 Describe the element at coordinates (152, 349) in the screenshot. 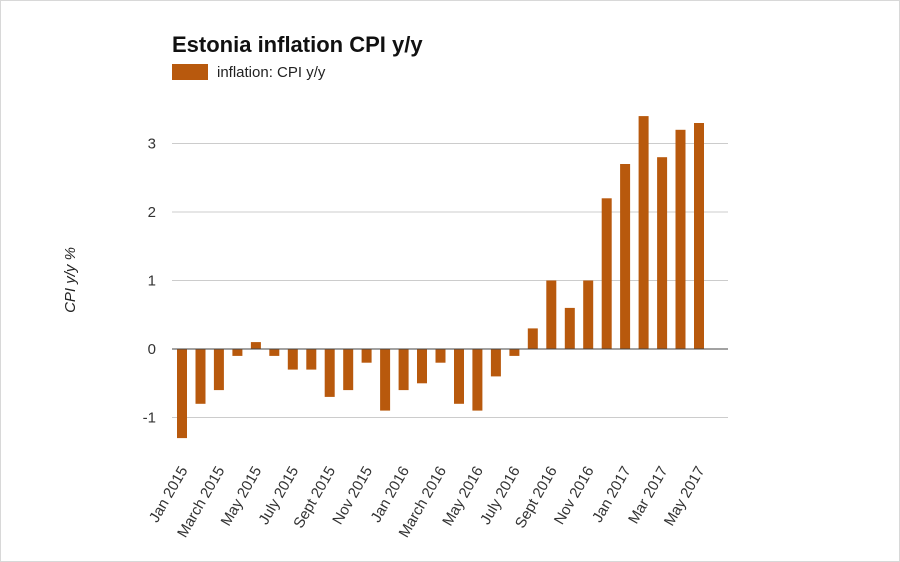

I see `y-tick-label: 0` at that location.